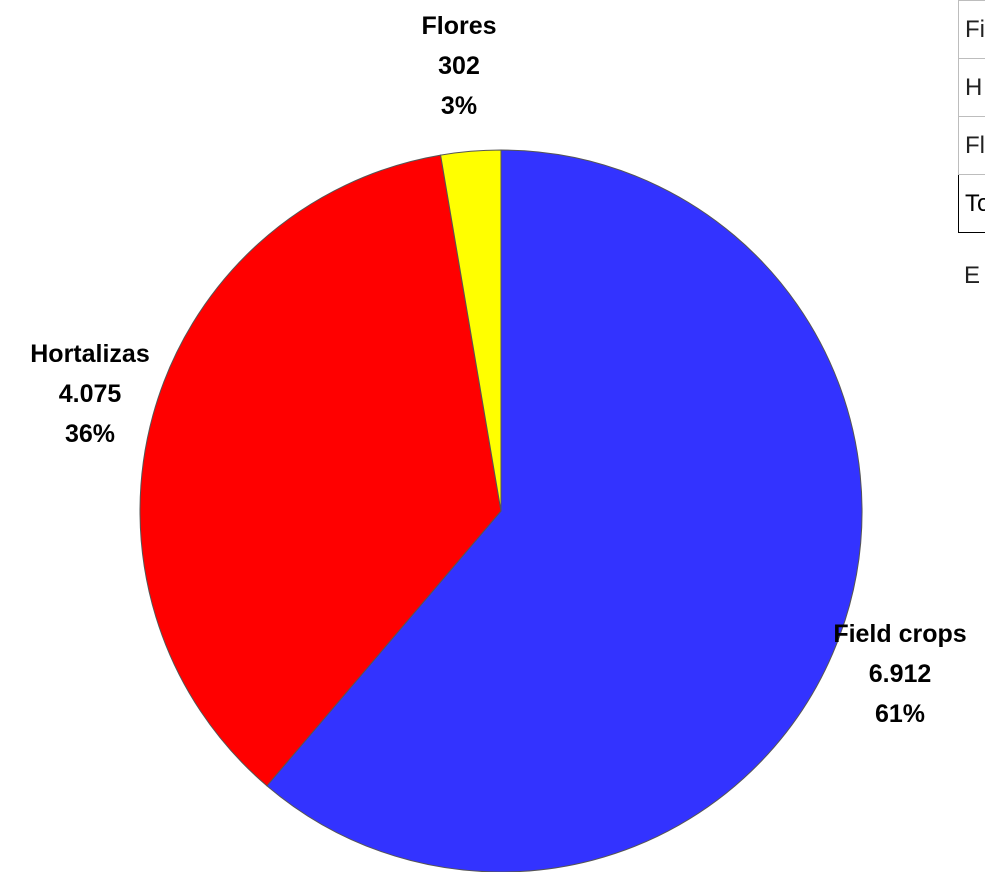  I want to click on slice-name-label: Flores, so click(458, 26).